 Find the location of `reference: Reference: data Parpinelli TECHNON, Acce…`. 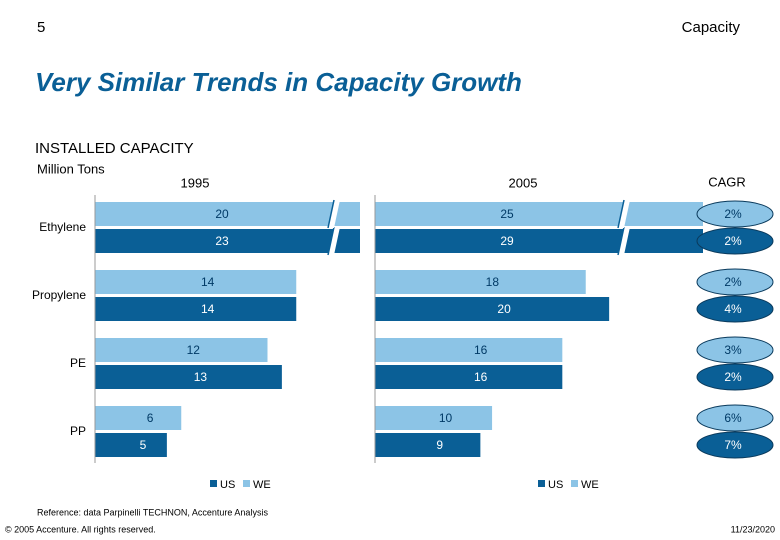

reference: Reference: data Parpinelli TECHNON, Acce… is located at coordinates (152, 512).